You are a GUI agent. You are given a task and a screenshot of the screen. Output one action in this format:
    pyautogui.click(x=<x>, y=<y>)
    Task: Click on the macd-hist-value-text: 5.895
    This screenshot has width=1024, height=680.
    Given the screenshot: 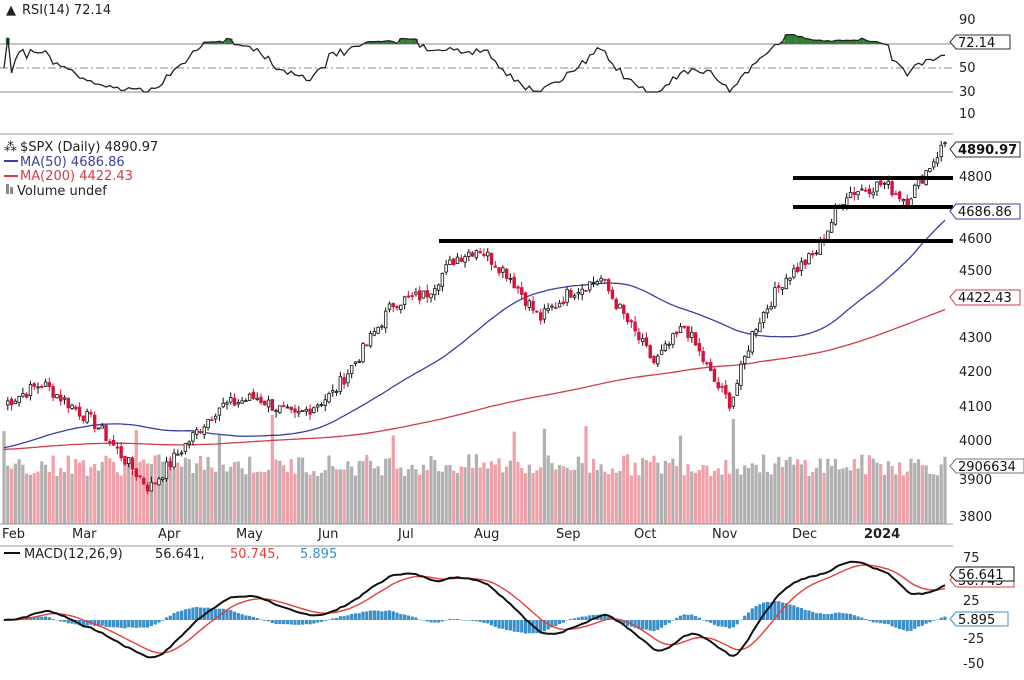 What is the action you would take?
    pyautogui.click(x=976, y=620)
    